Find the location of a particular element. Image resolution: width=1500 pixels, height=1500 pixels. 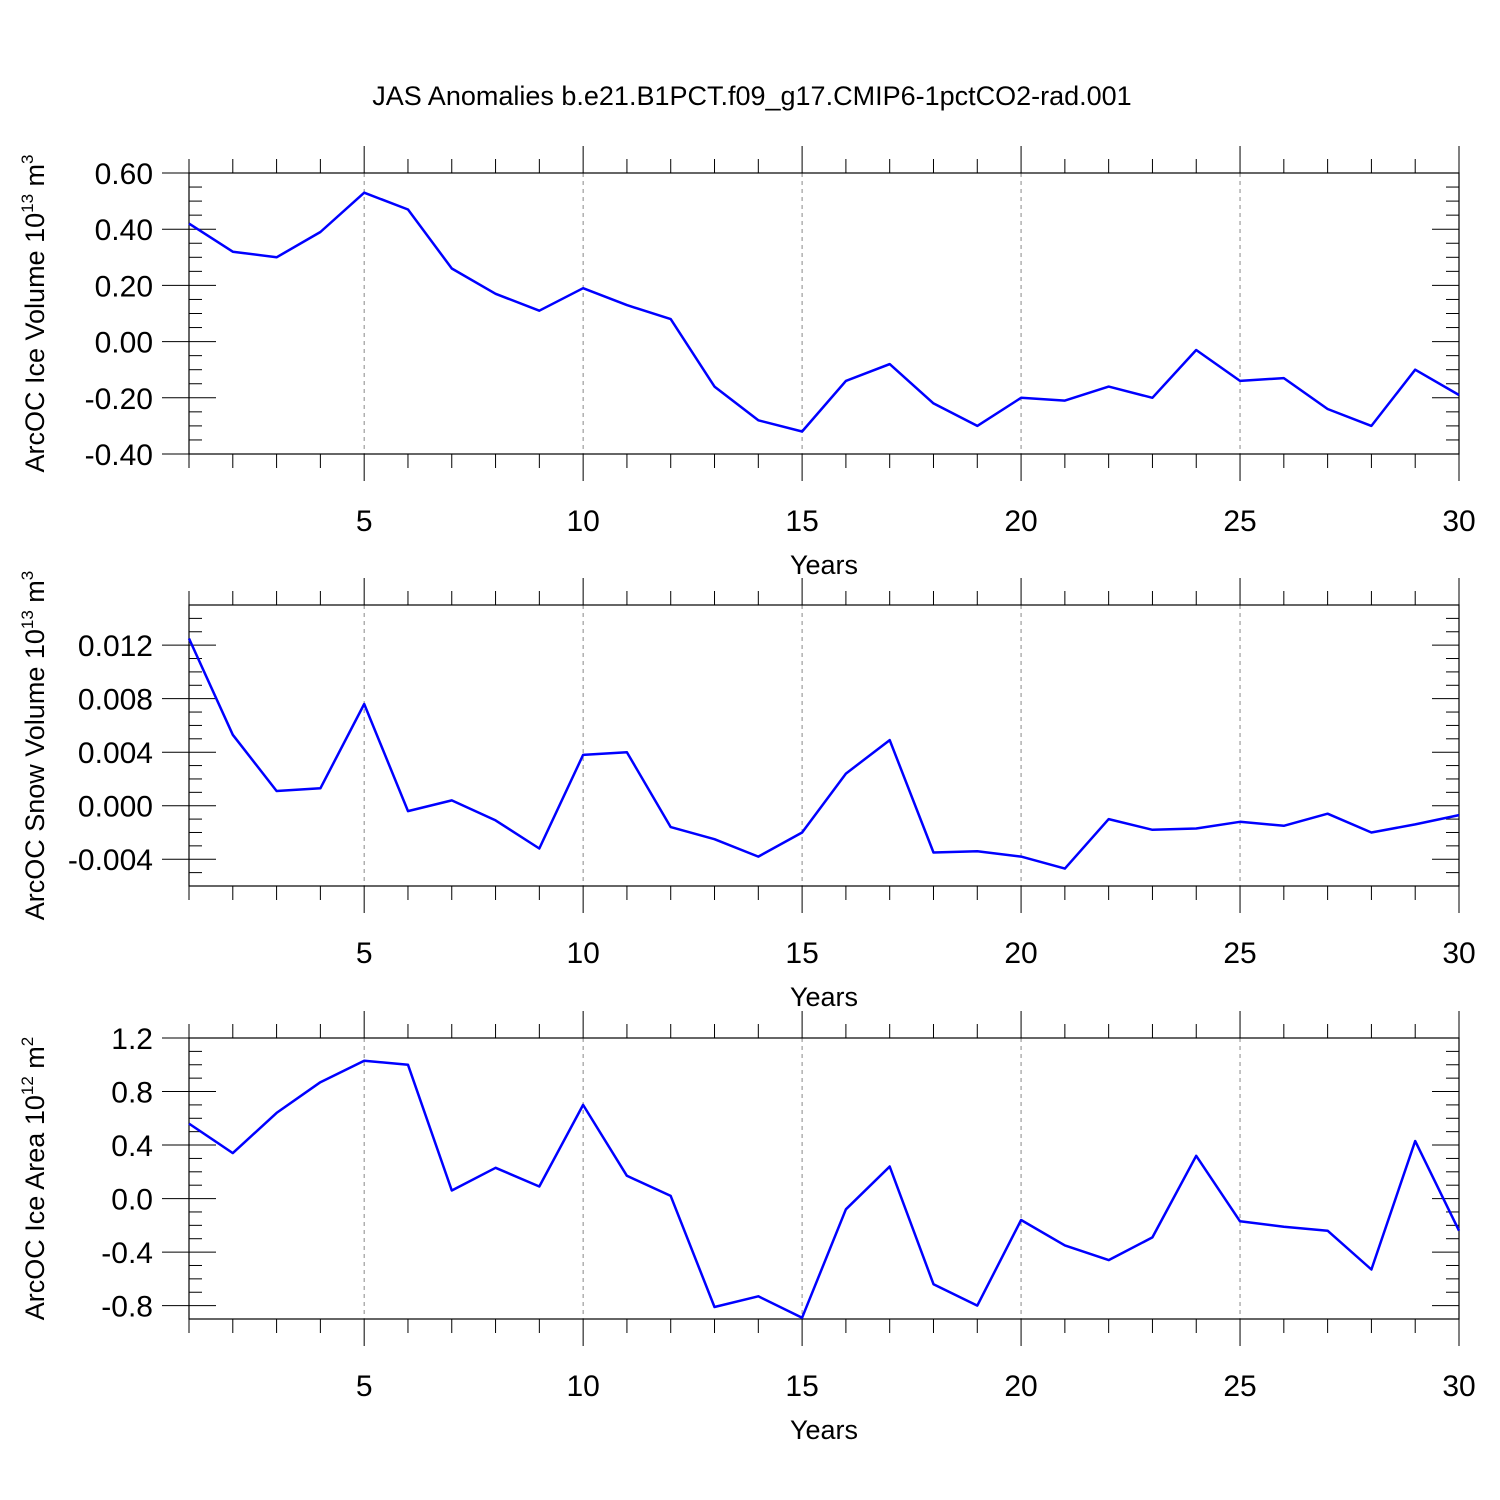

y-tick-label: -0.40 is located at coordinates (119, 455).